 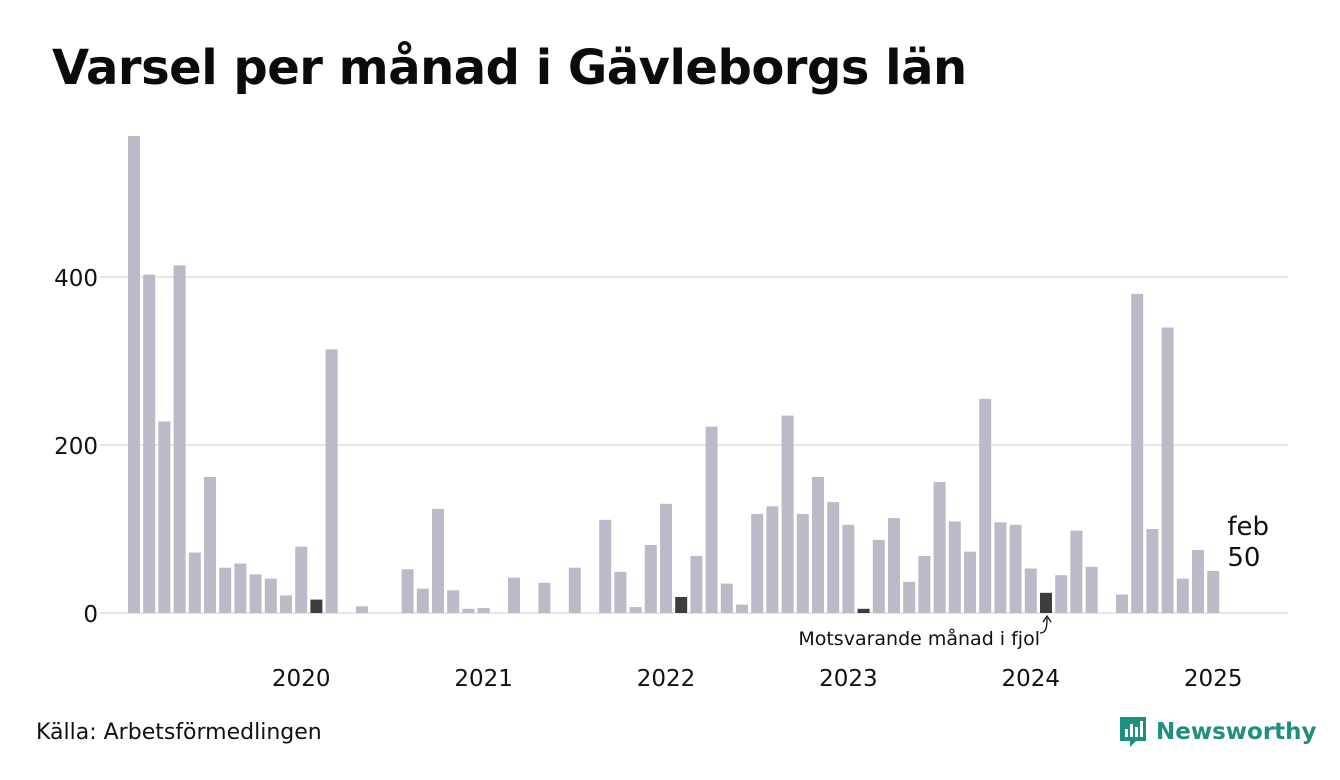 What do you see at coordinates (1248, 527) in the screenshot?
I see `current-month-label: feb` at bounding box center [1248, 527].